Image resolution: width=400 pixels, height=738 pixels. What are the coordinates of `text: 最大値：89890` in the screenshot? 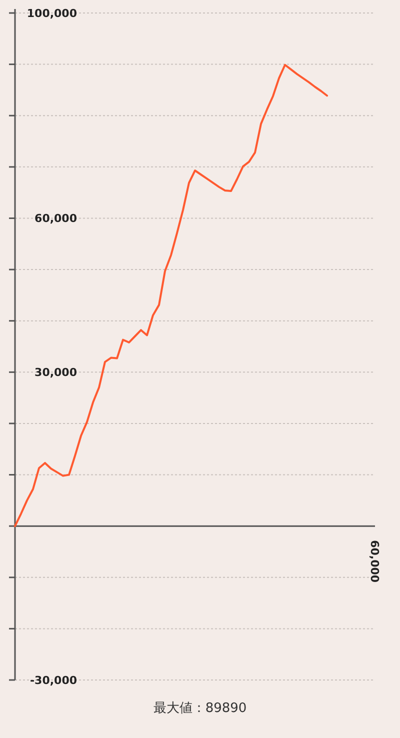 It's located at (200, 708).